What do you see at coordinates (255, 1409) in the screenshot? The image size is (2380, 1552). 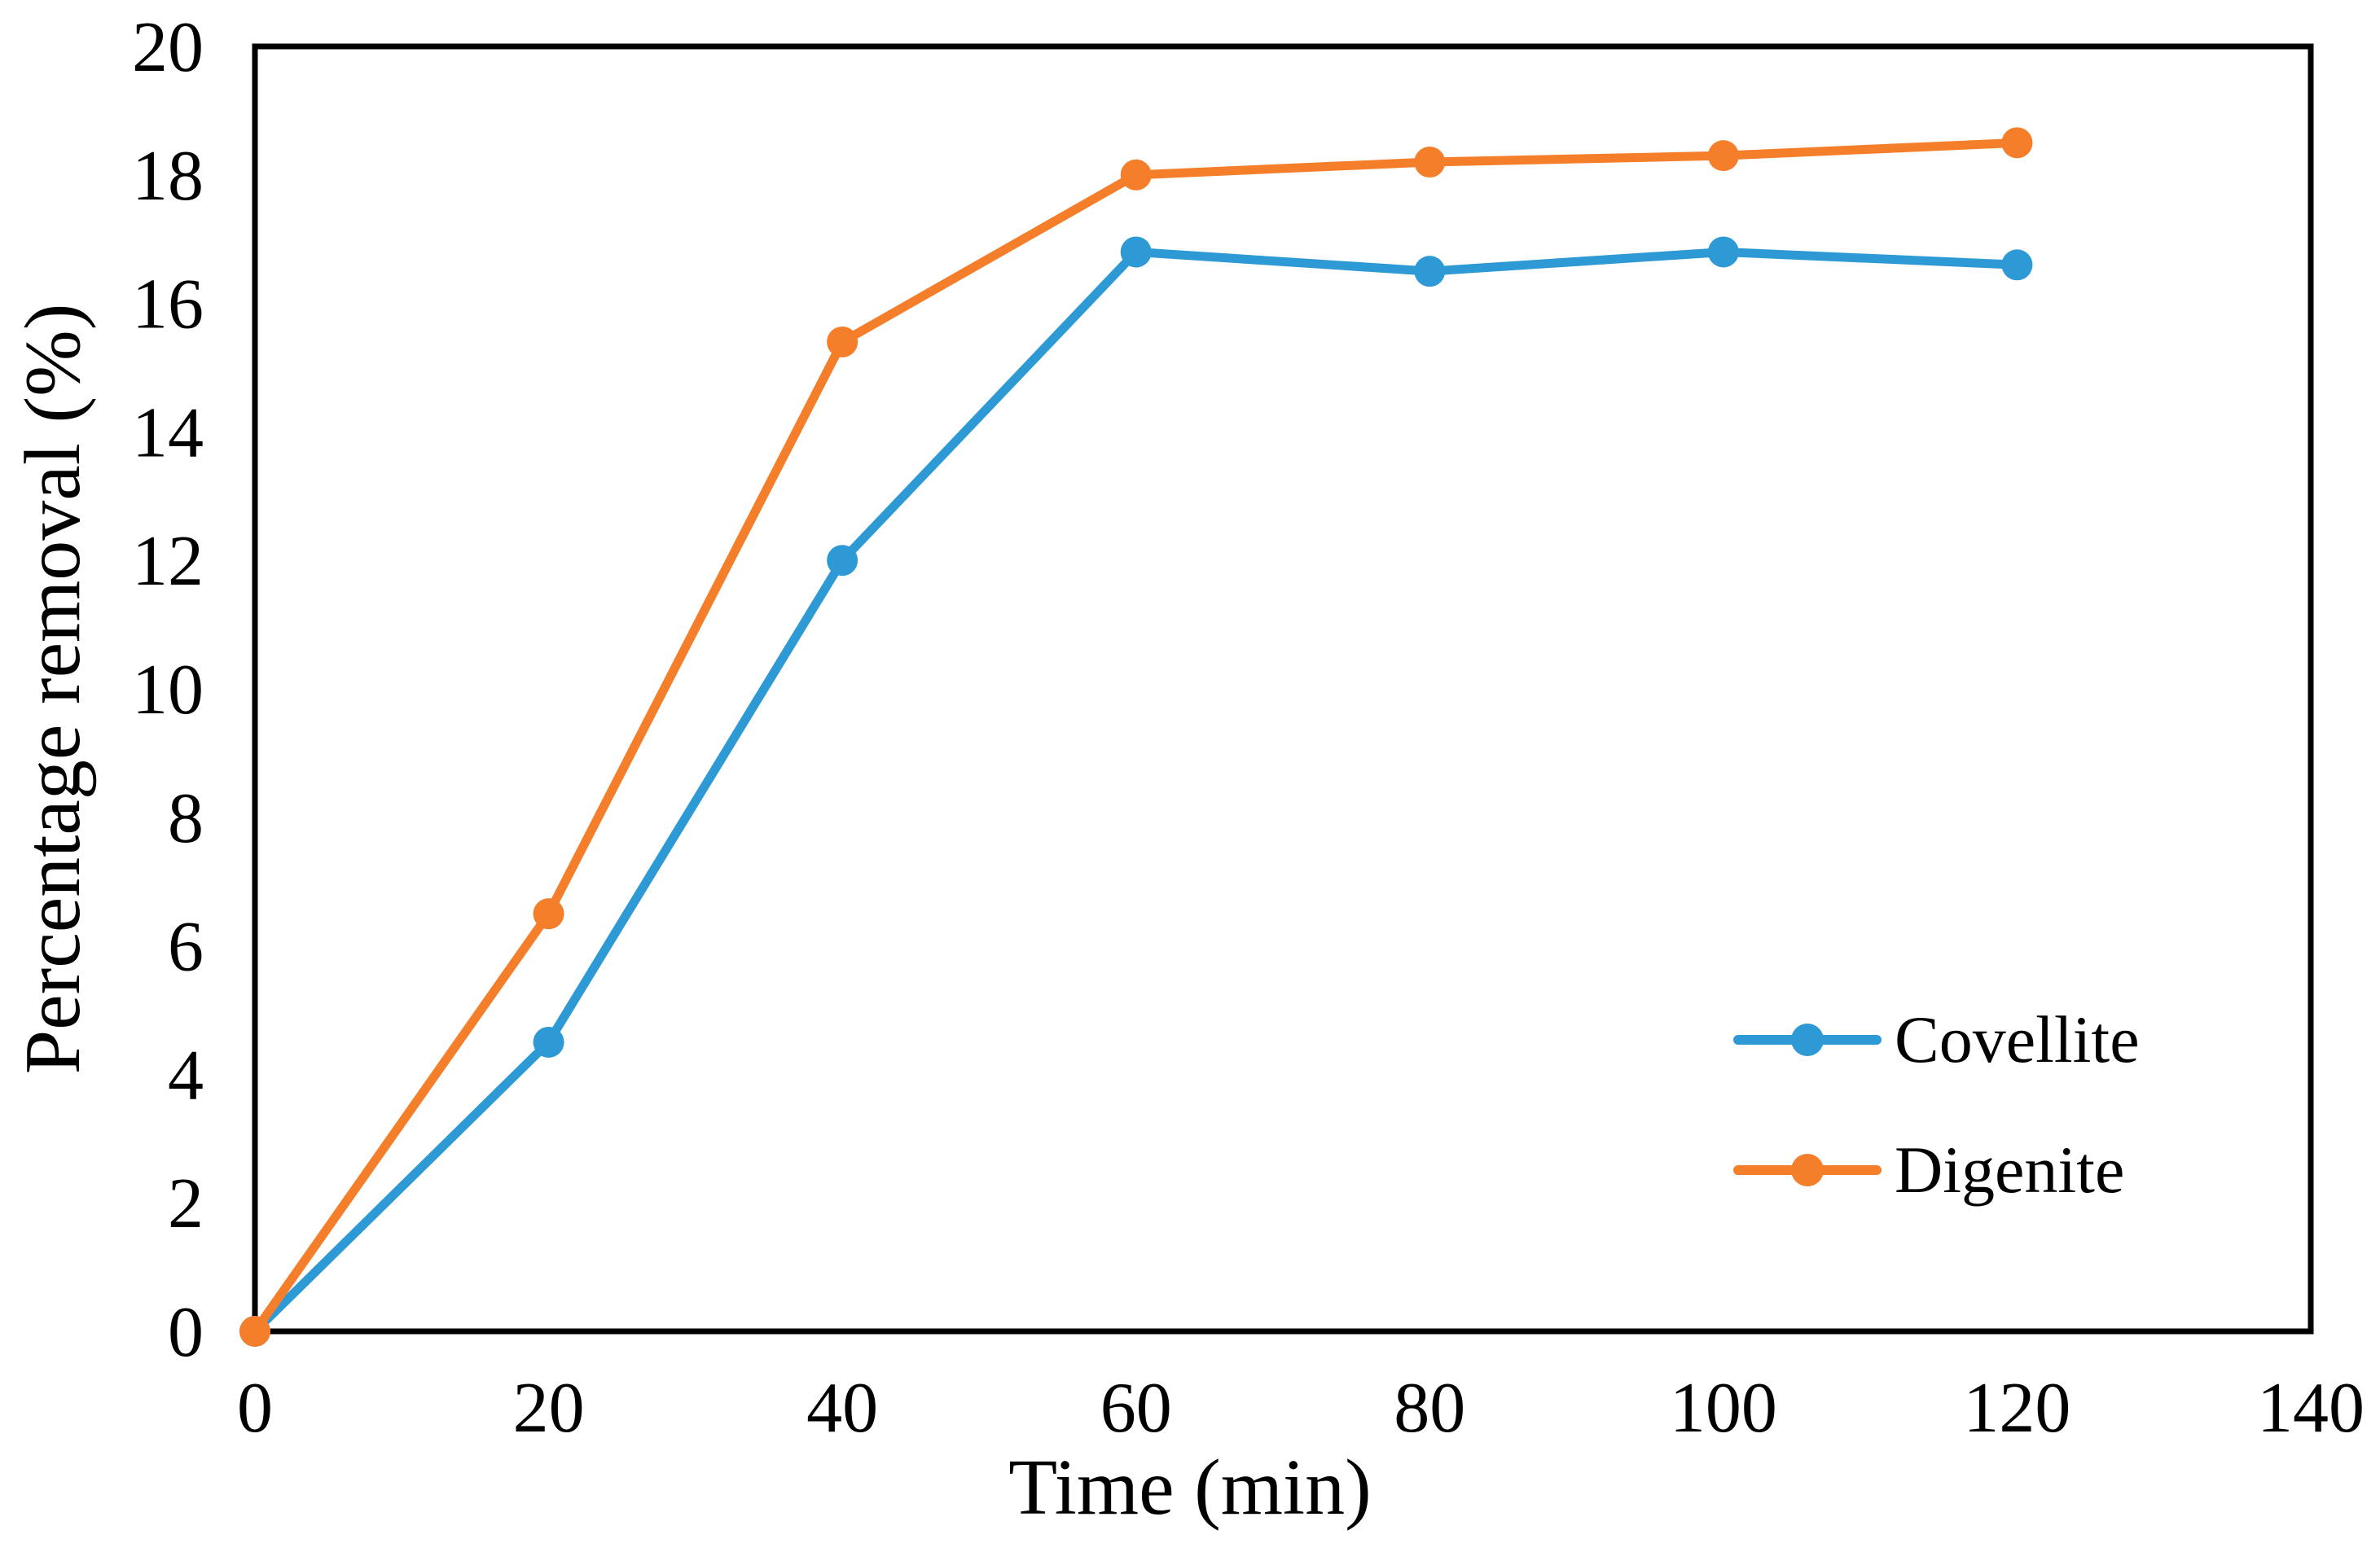 I see `x-tick-label: 0` at bounding box center [255, 1409].